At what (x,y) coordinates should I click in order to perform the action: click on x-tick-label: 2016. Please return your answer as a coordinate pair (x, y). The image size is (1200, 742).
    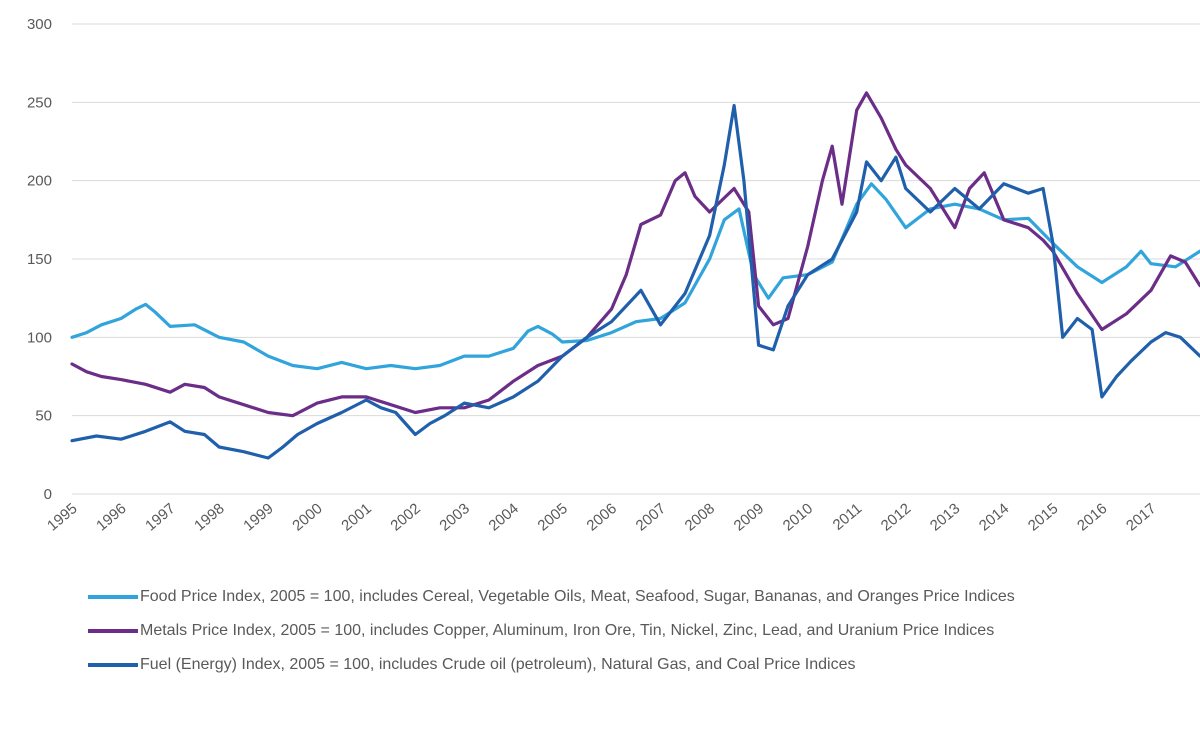
    Looking at the image, I should click on (1092, 517).